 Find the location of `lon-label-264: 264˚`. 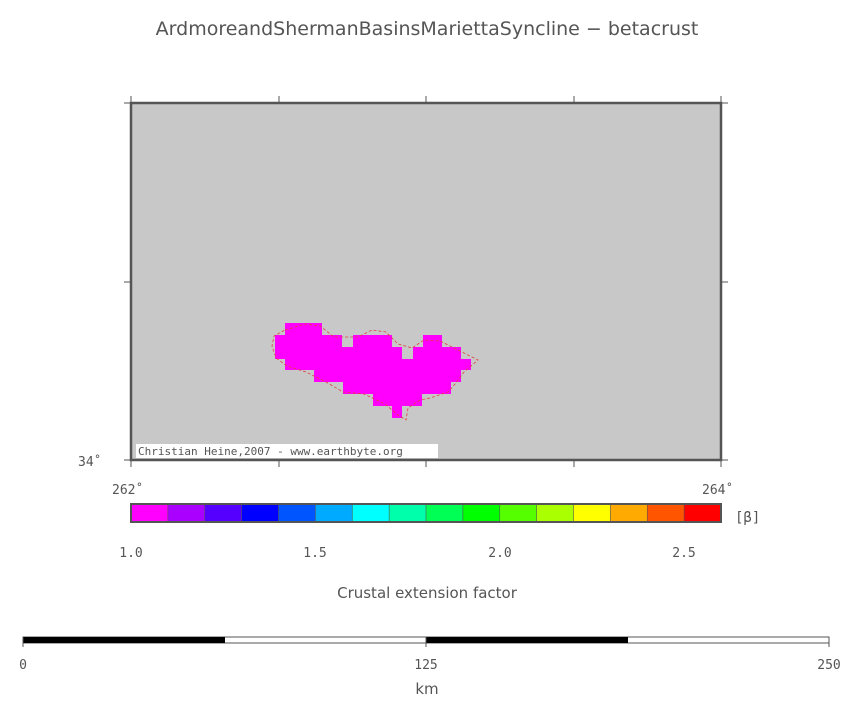

lon-label-264: 264˚ is located at coordinates (717, 490).